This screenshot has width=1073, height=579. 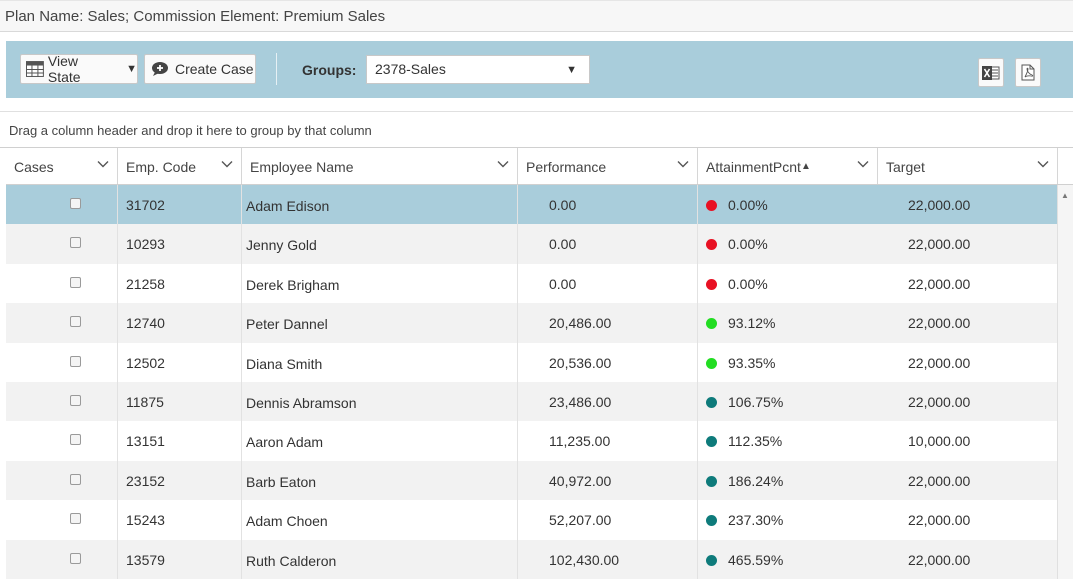 I want to click on table-row: 31702 Adam Edison 0.00 0.00% 22,000.00, so click(x=531, y=205).